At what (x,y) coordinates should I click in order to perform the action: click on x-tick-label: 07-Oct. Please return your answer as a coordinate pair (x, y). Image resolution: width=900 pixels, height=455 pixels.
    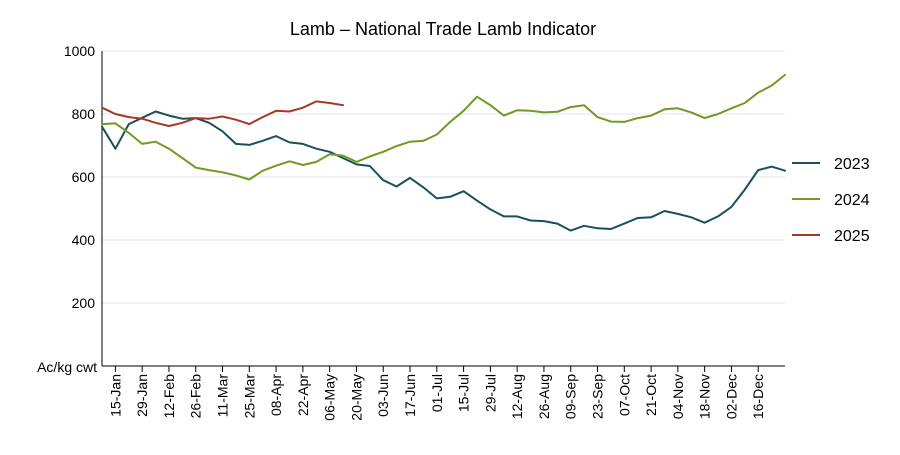
    Looking at the image, I should click on (624, 395).